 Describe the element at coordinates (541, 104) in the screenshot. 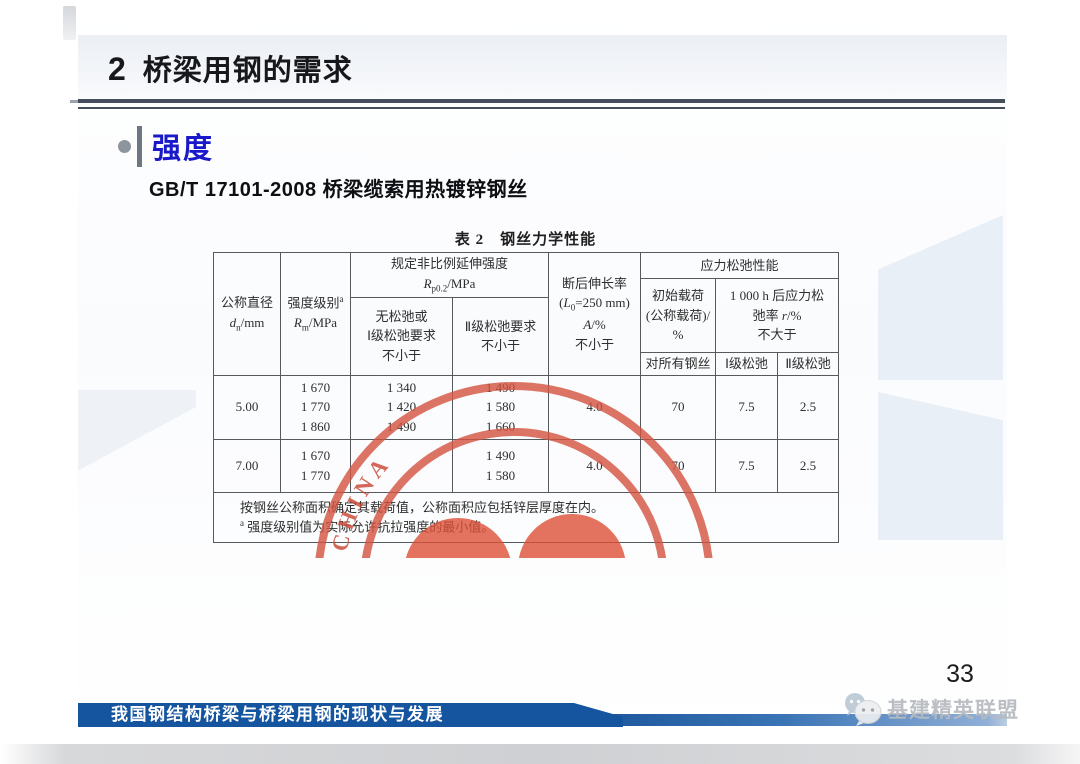

I see `title-rule` at that location.